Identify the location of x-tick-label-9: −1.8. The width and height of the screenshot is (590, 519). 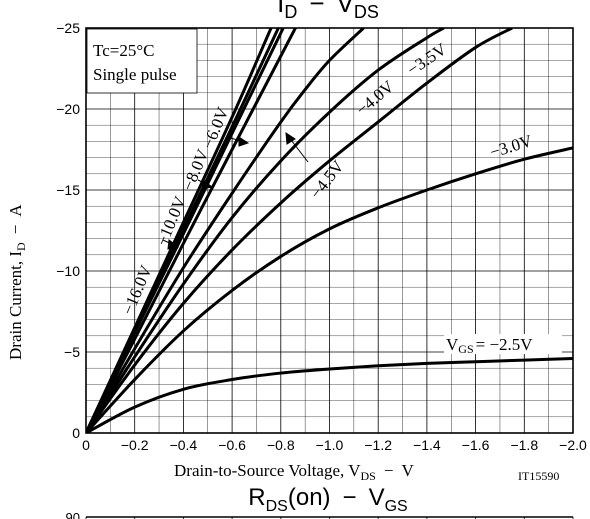
(524, 445).